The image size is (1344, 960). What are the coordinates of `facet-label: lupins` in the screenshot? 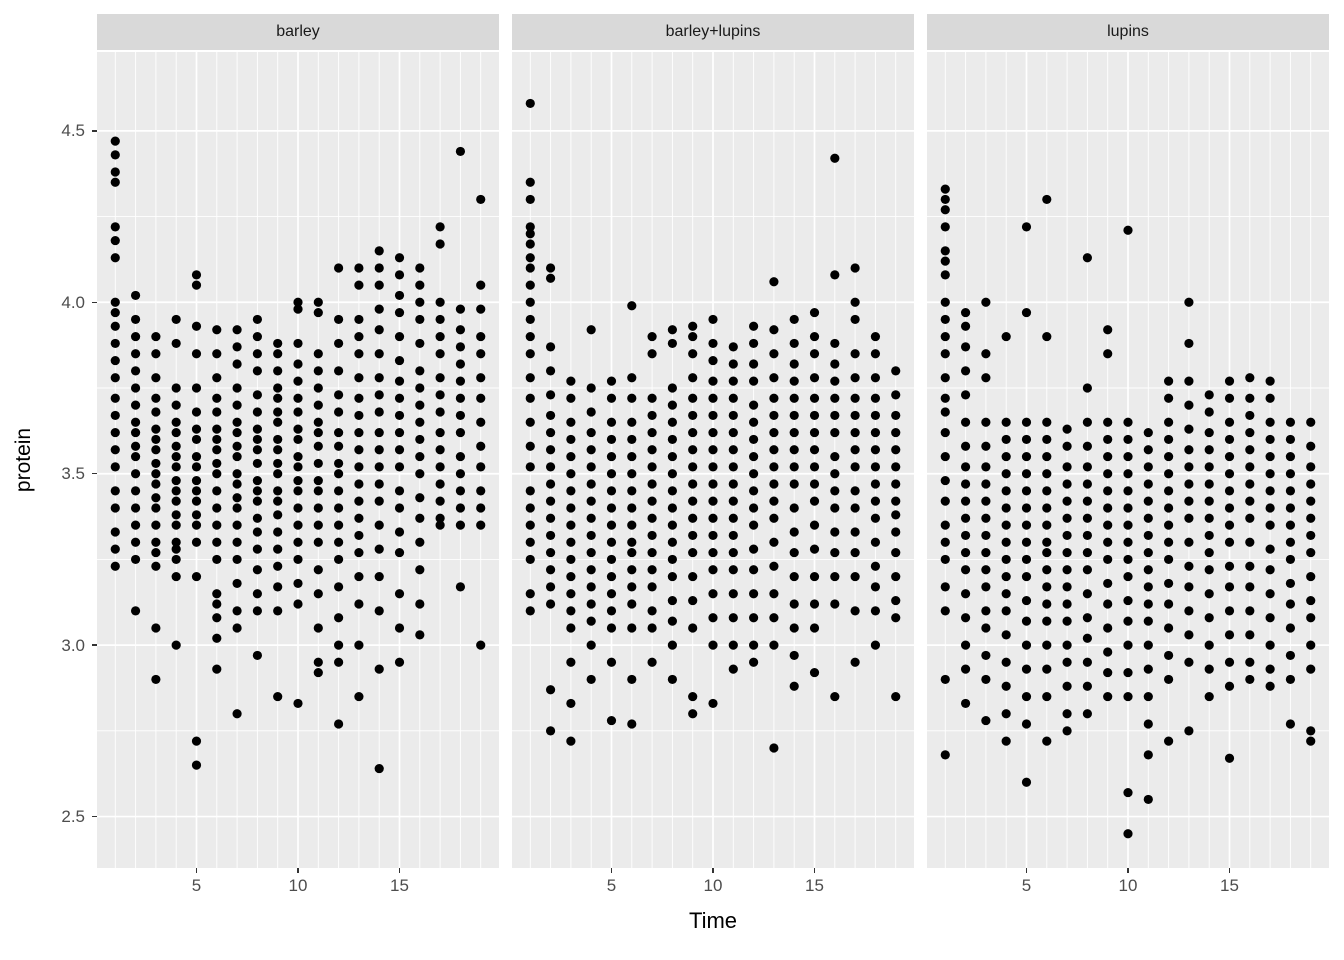 It's located at (1128, 31).